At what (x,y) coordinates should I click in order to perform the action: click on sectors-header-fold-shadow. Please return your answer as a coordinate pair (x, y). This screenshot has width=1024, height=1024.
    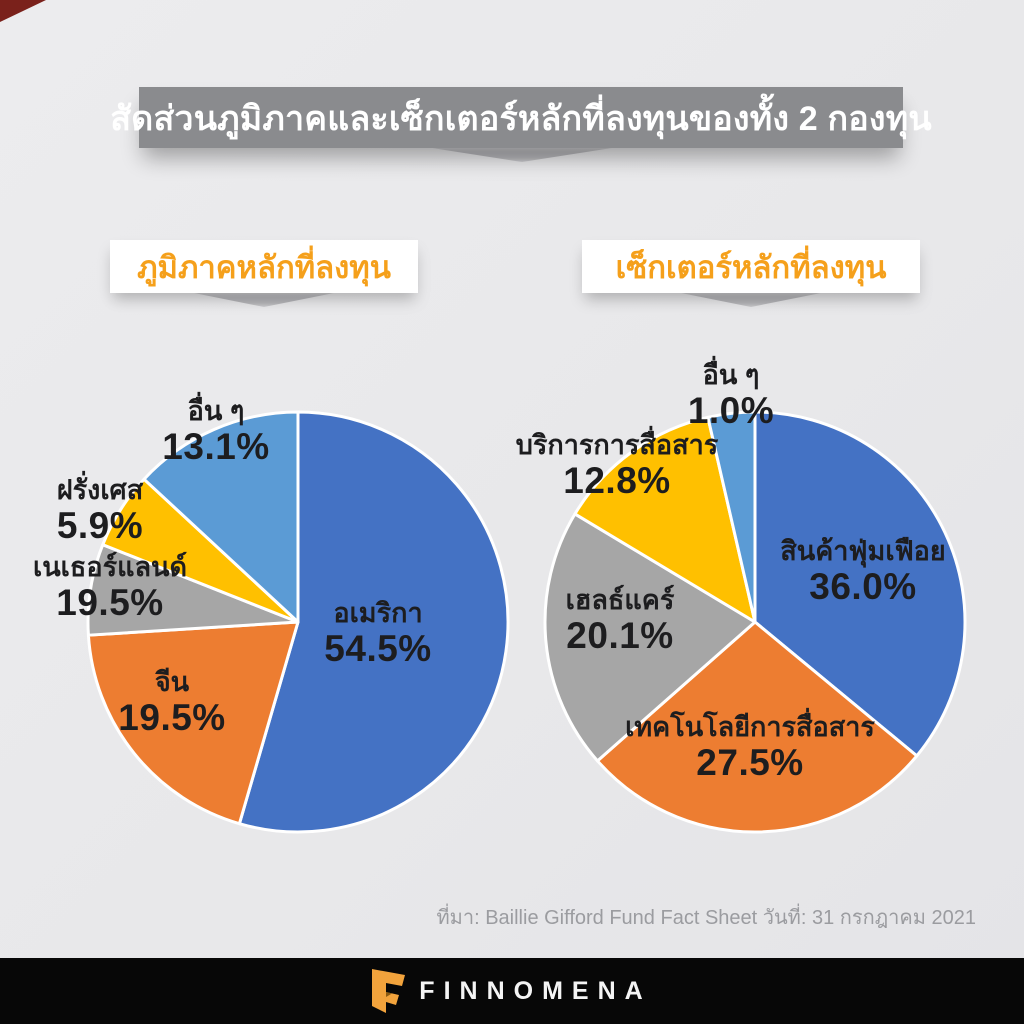
    Looking at the image, I should click on (751, 300).